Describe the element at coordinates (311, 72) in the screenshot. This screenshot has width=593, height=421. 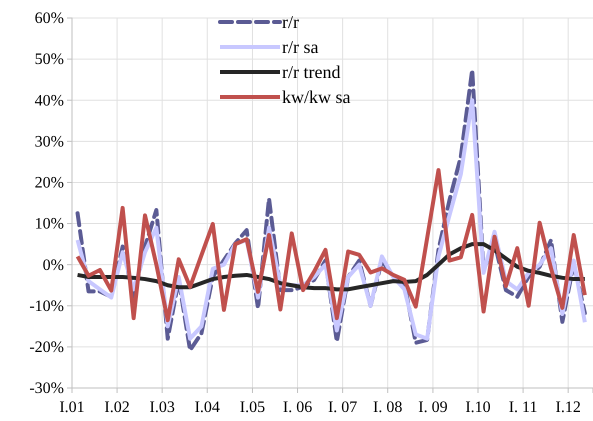
I see `legend-label: r/r trend` at that location.